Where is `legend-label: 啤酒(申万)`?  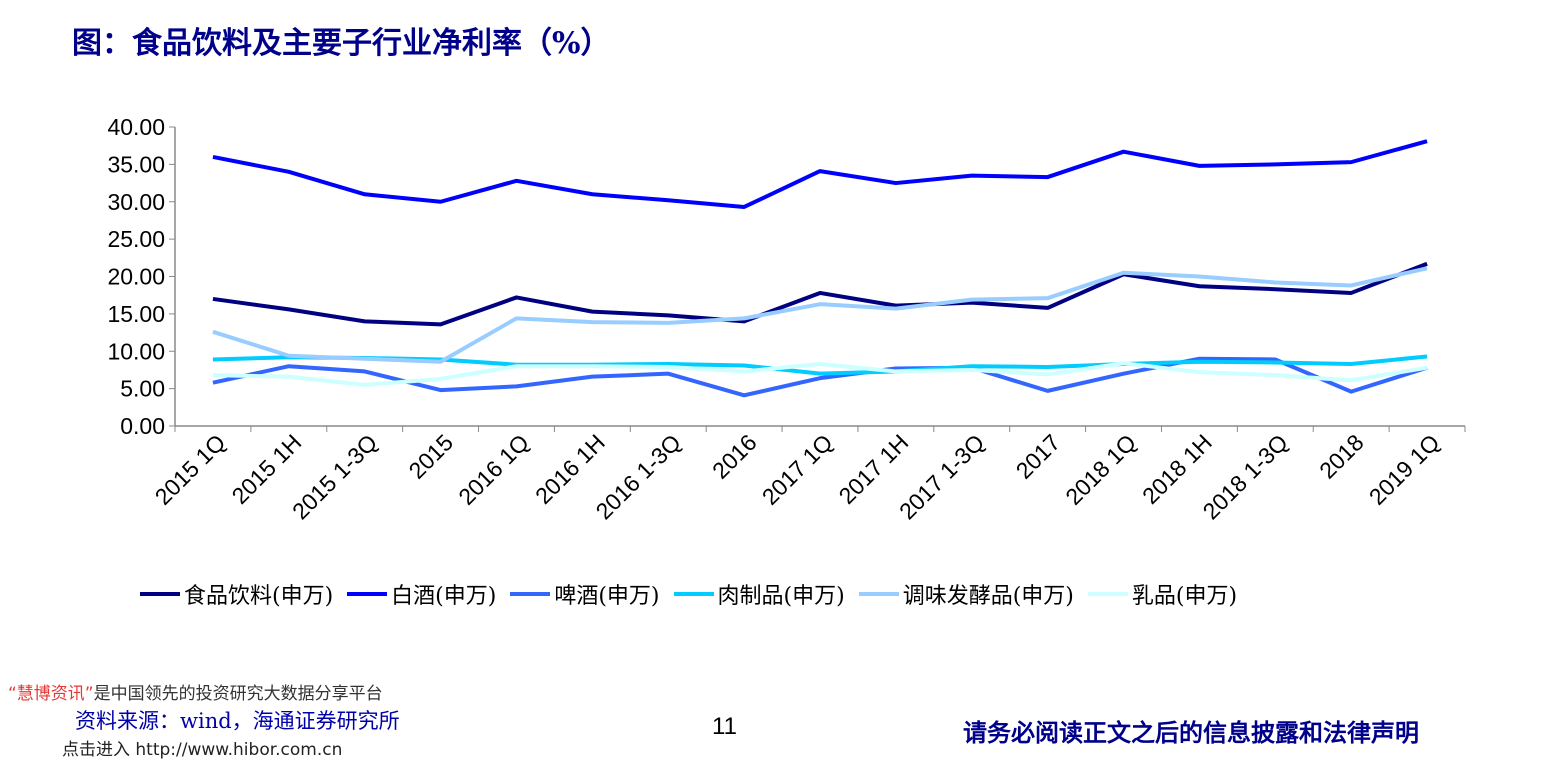
legend-label: 啤酒(申万) is located at coordinates (607, 596).